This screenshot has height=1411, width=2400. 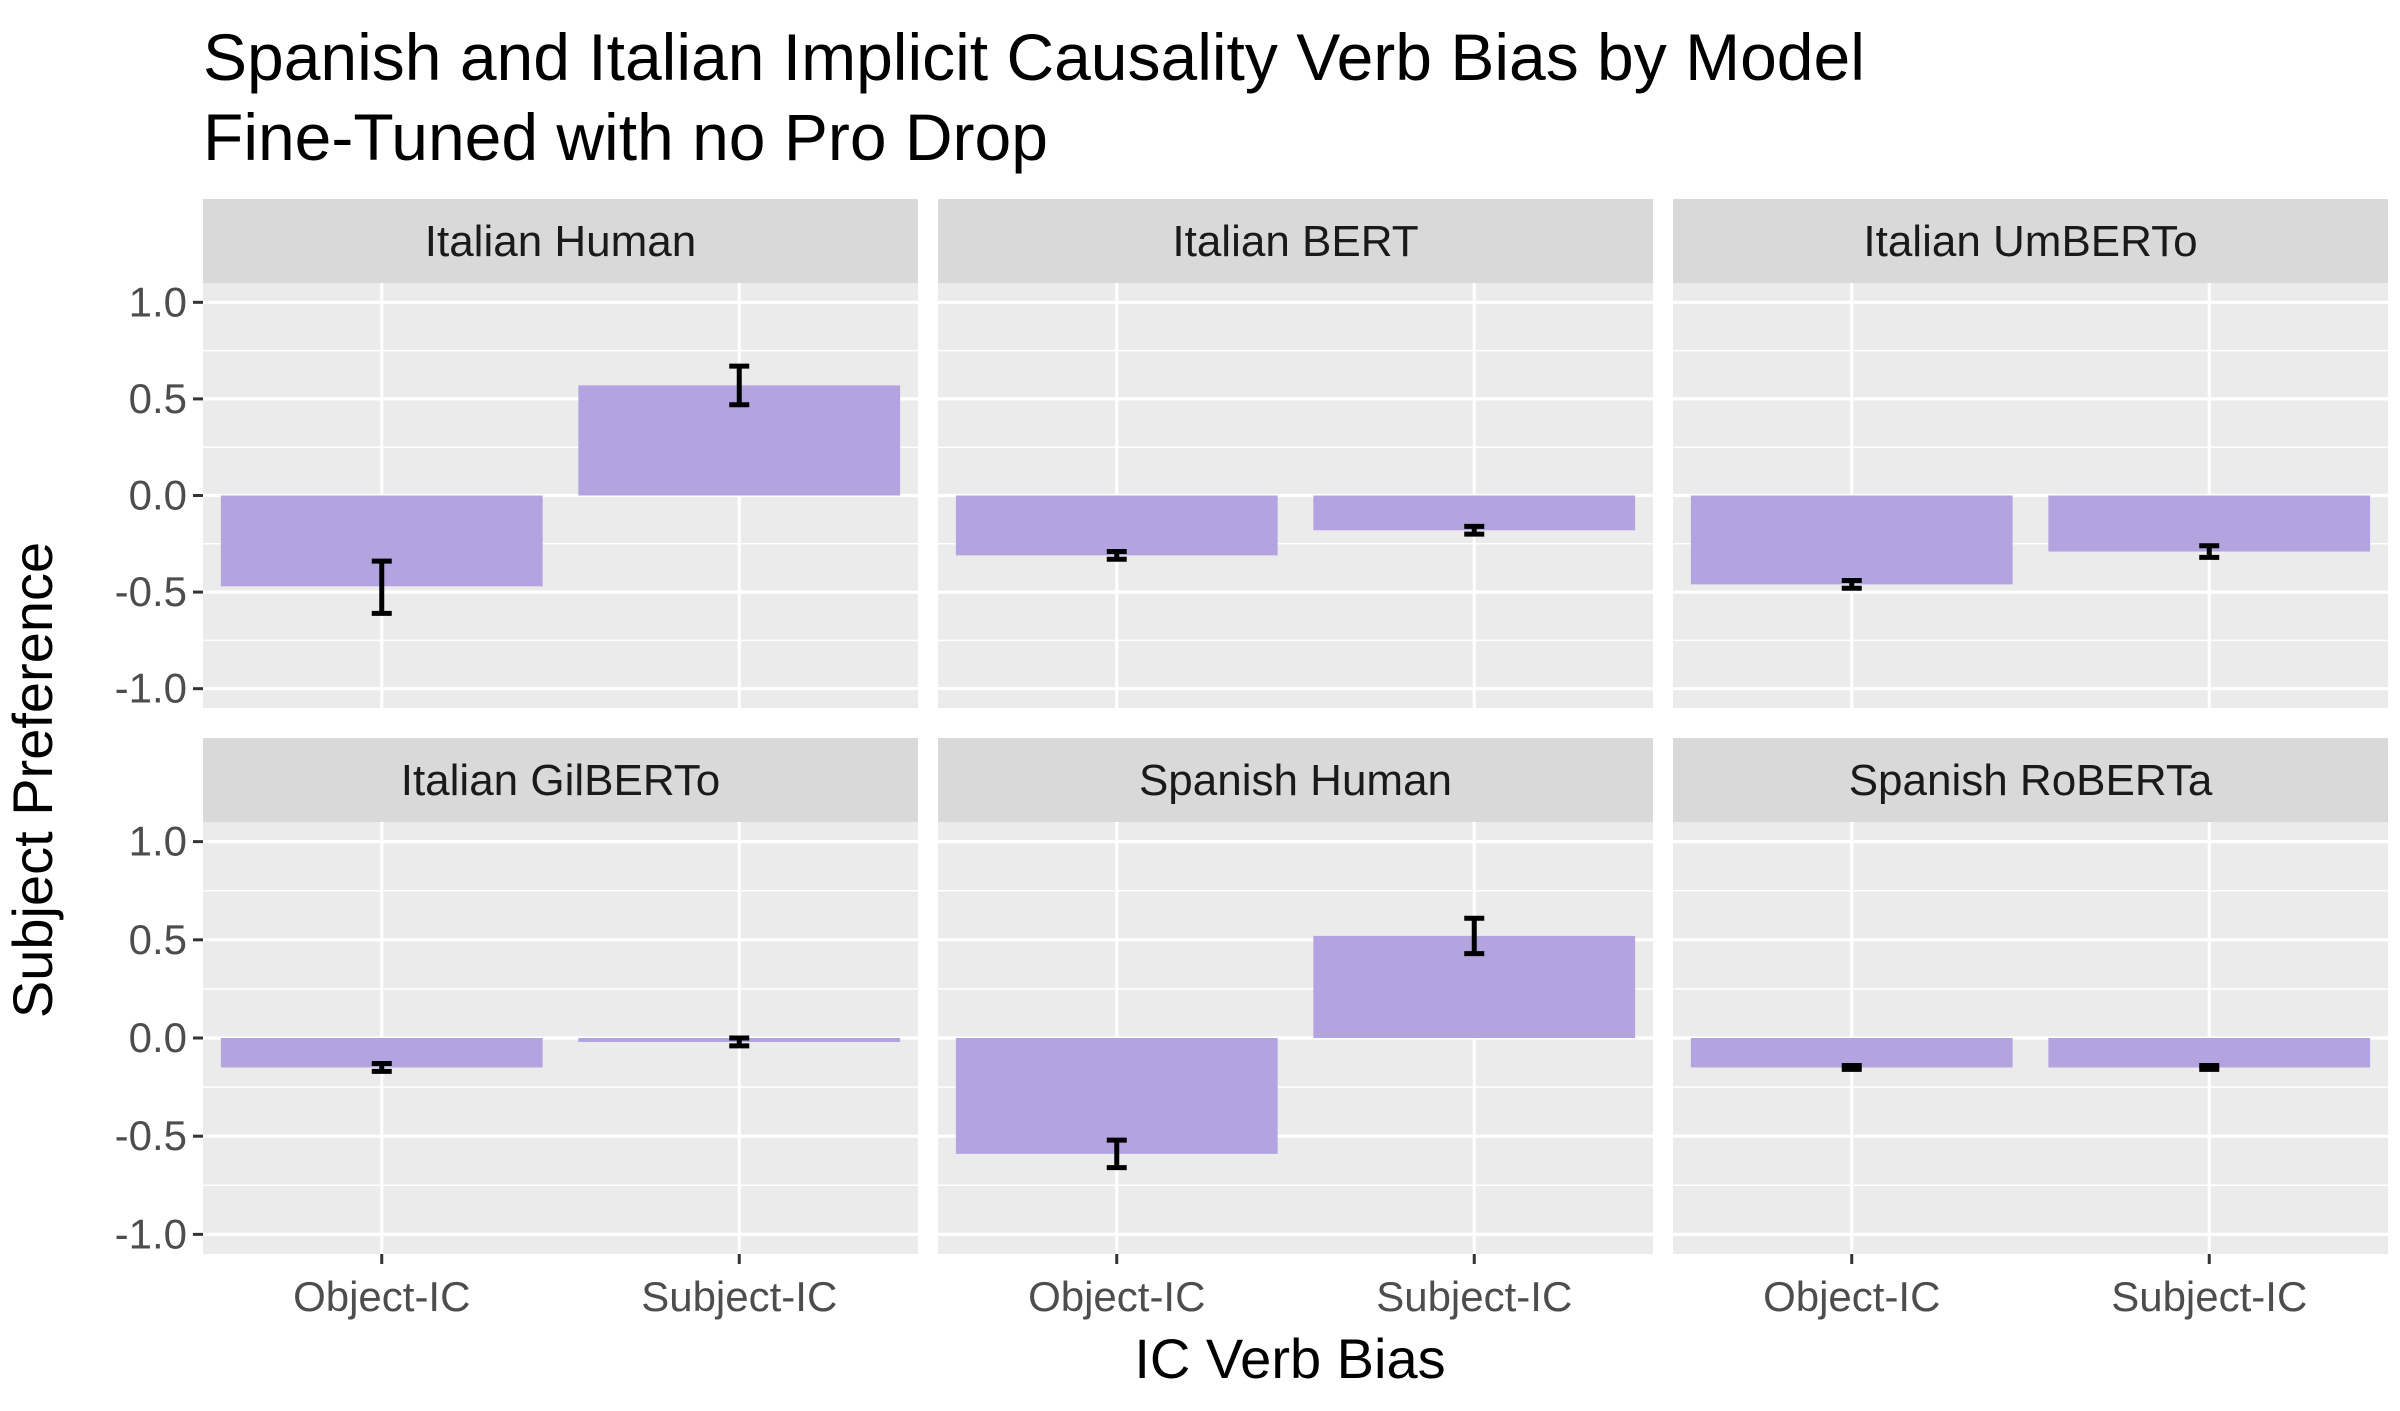 What do you see at coordinates (560, 996) in the screenshot?
I see `facet-panel: Italian GilBERTo` at bounding box center [560, 996].